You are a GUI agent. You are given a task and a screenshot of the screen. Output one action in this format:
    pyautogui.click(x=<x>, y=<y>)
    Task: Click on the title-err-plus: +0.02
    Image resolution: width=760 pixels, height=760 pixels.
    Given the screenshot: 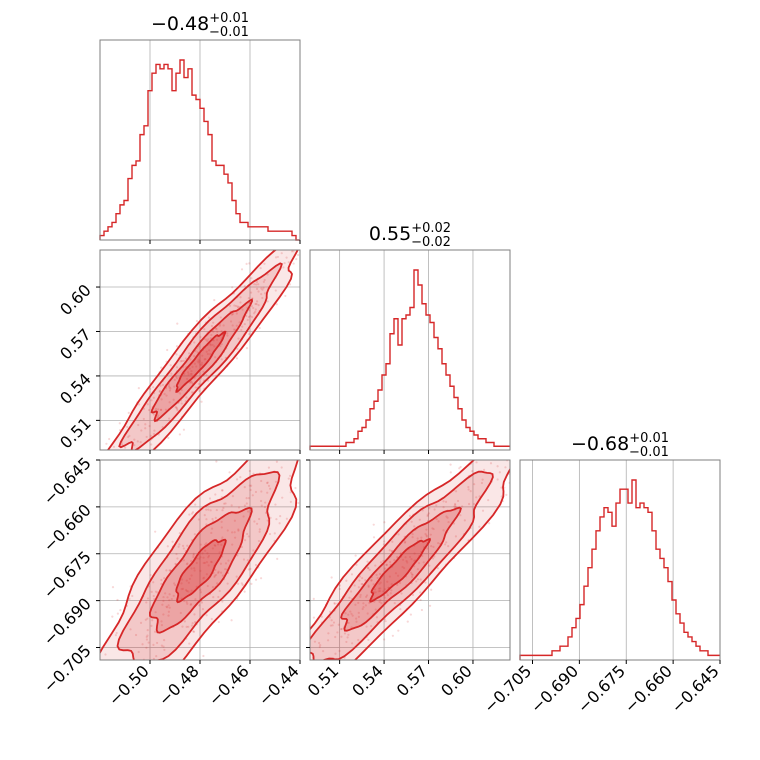 What is the action you would take?
    pyautogui.click(x=431, y=228)
    